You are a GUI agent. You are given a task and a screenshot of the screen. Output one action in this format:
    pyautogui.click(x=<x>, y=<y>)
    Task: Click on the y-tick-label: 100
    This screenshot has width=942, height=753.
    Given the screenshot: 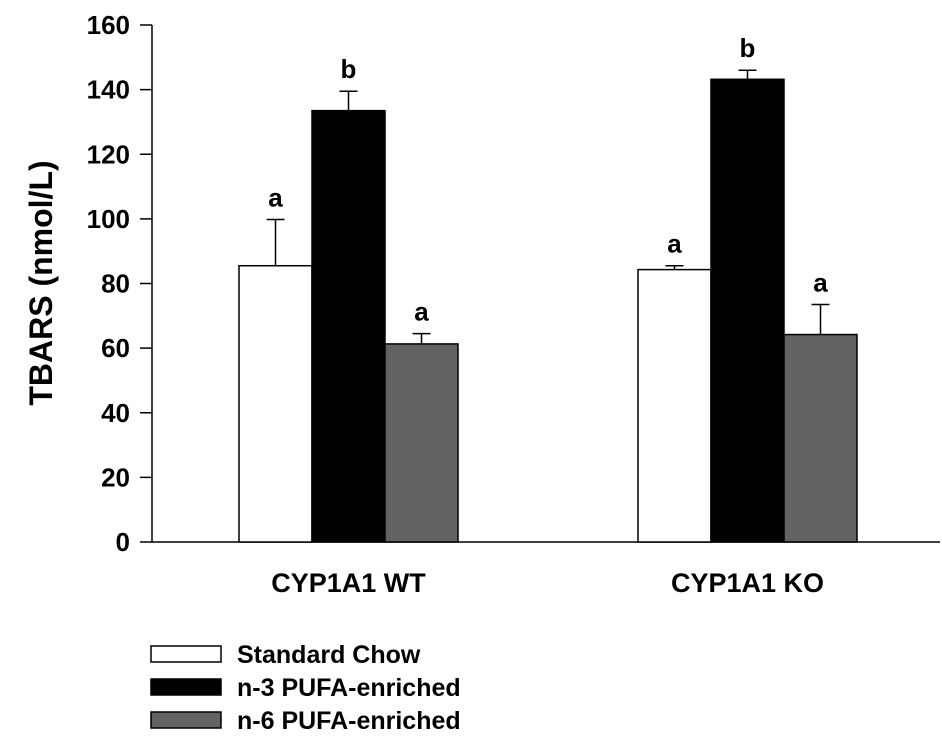 What is the action you would take?
    pyautogui.click(x=108, y=219)
    